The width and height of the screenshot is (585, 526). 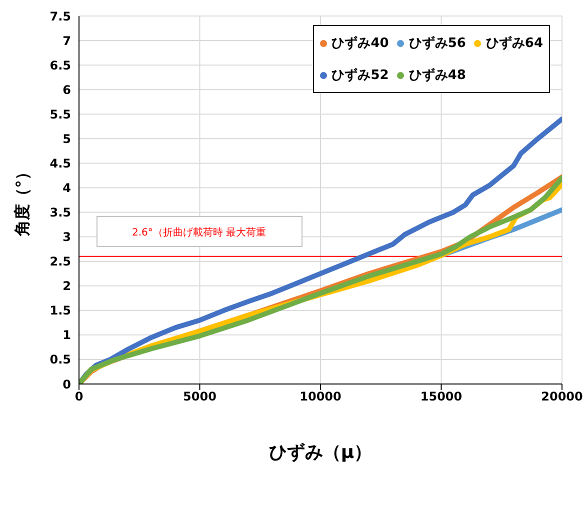 I want to click on y-tick-label: 6, so click(x=66, y=89).